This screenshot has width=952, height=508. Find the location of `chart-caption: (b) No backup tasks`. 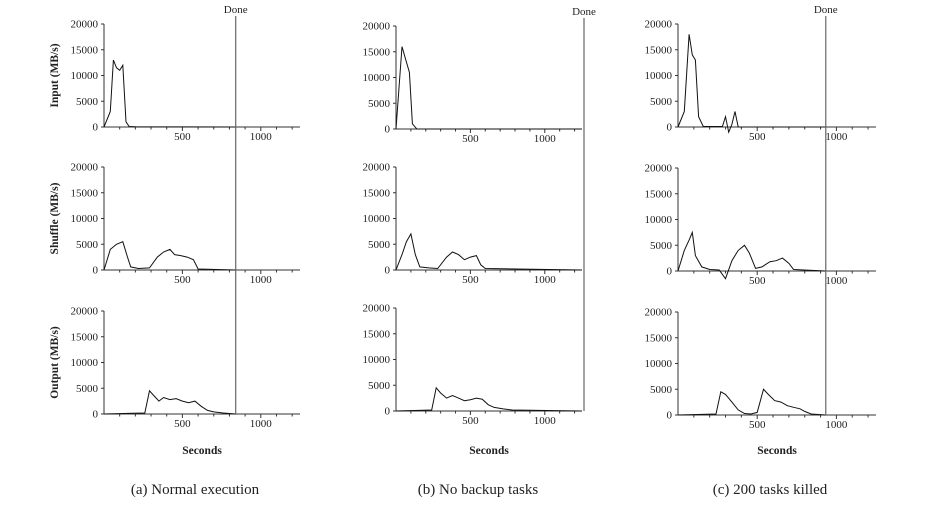

chart-caption: (b) No backup tasks is located at coordinates (478, 490).